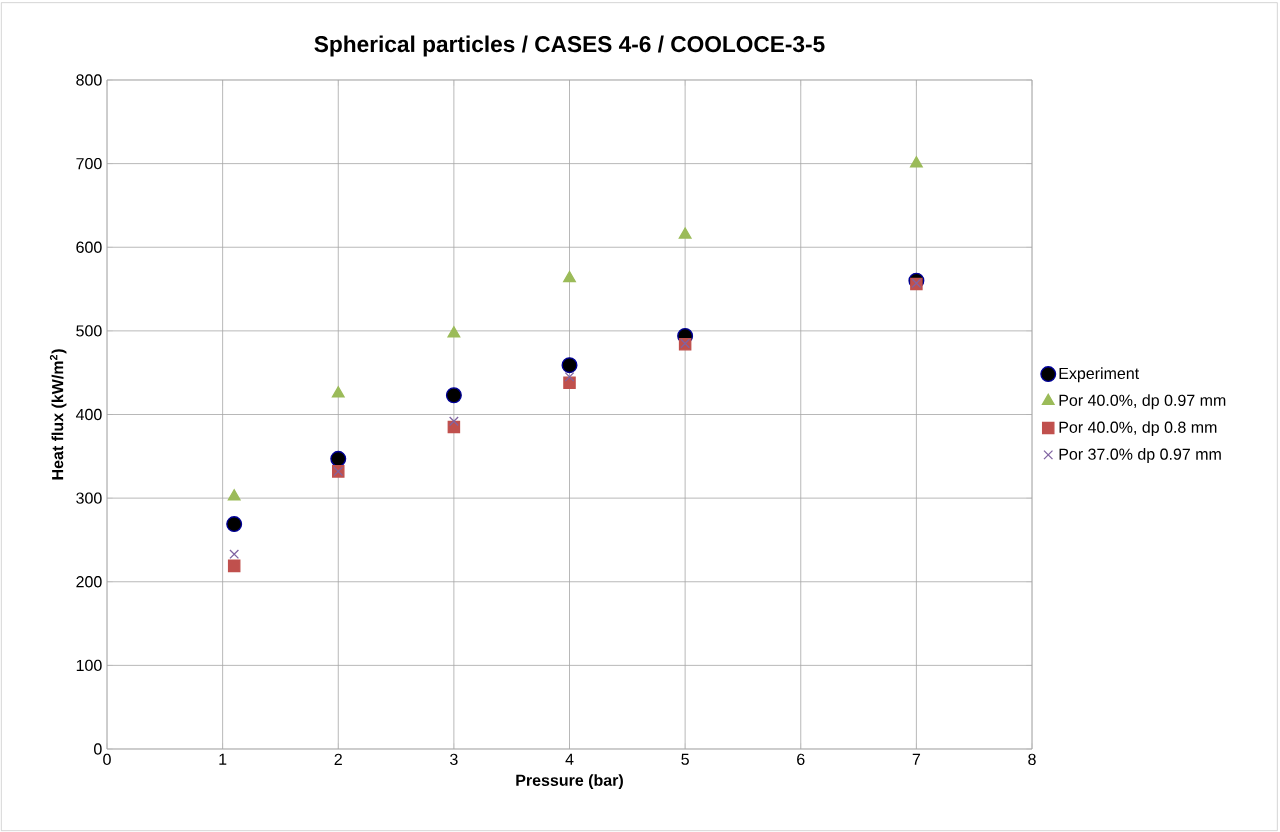 Image resolution: width=1280 pixels, height=832 pixels. I want to click on y-tick-label: 300, so click(89, 498).